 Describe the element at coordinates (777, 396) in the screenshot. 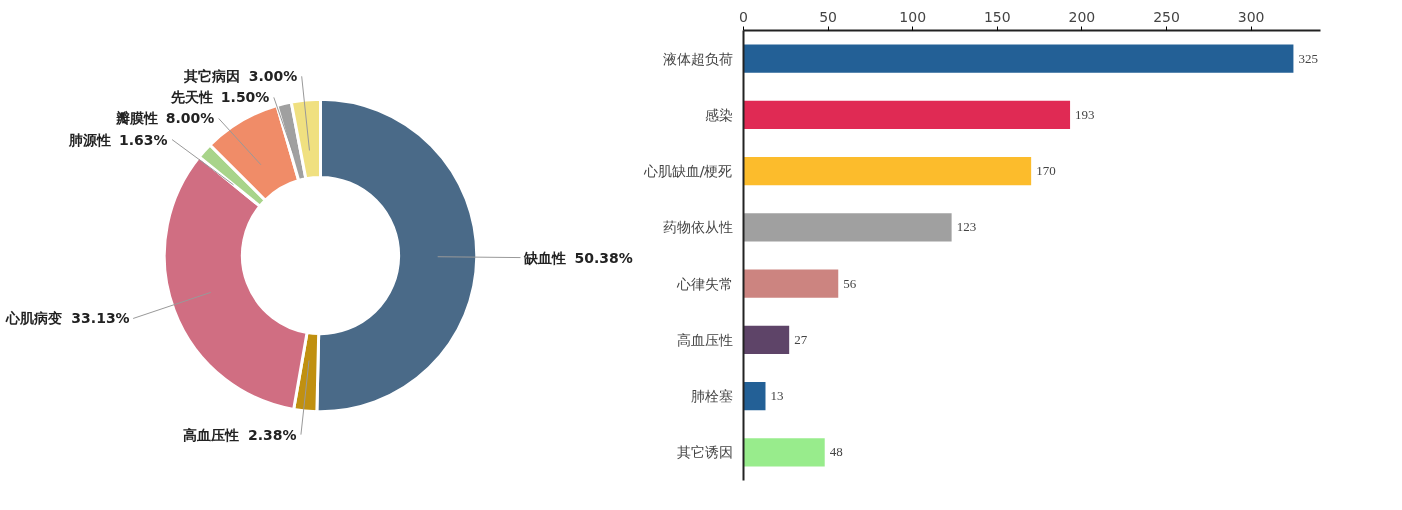

I see `data-label: 13` at that location.